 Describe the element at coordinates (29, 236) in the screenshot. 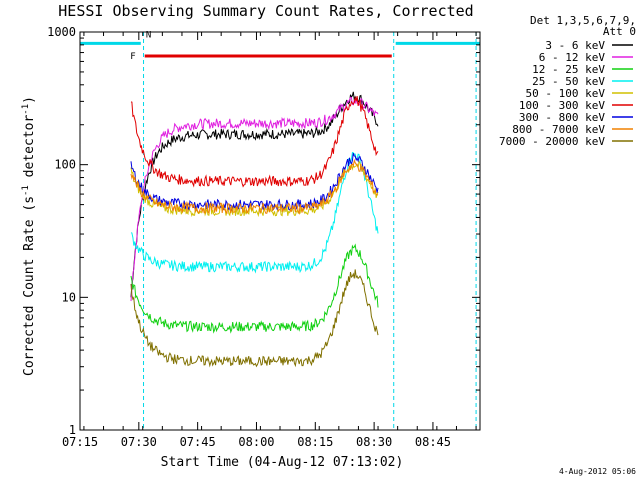

I see `y-axis-label: Corrected Count Rate (s-1 detector-1)` at that location.